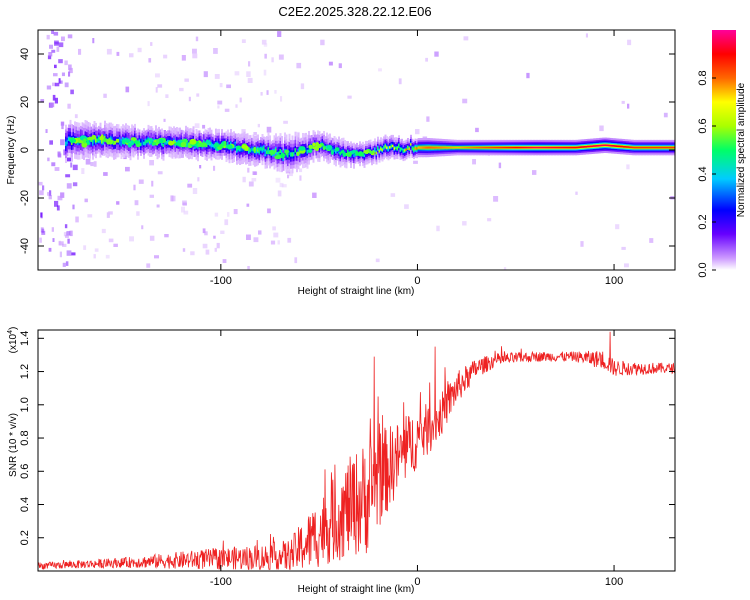 The height and width of the screenshot is (600, 750). Describe the element at coordinates (706, 174) in the screenshot. I see `colorbar-ticks: 0.0 0.2 0.4 0.6 0.8` at that location.